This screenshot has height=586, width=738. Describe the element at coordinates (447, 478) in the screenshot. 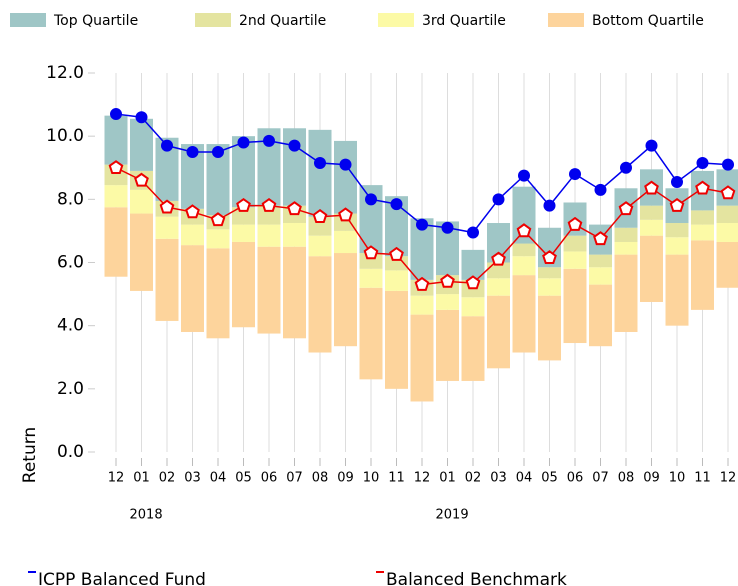

I see `x-tick-label: 01` at that location.